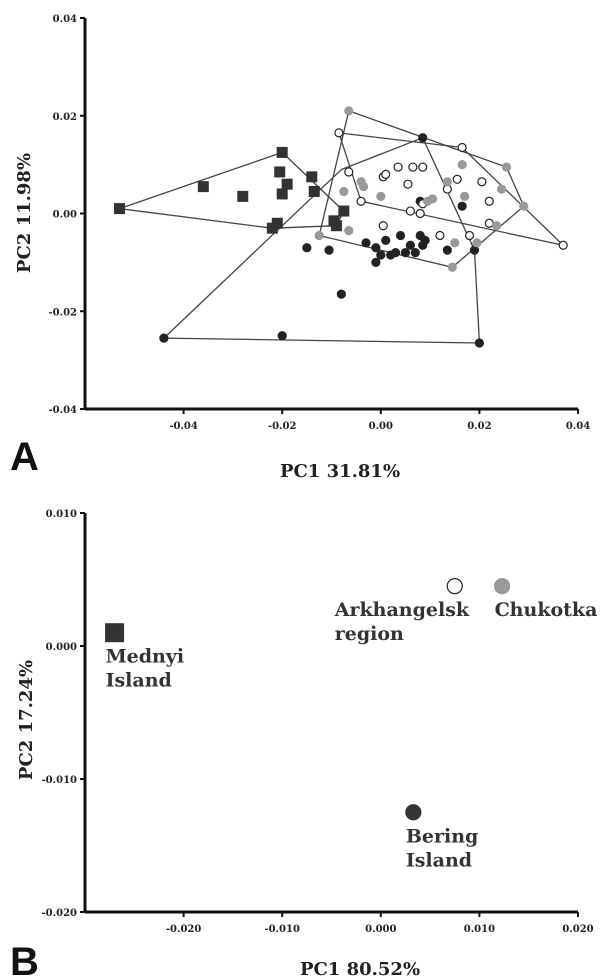 The image size is (606, 978). Describe the element at coordinates (60, 913) in the screenshot. I see `y-tick-label: -0.020` at that location.